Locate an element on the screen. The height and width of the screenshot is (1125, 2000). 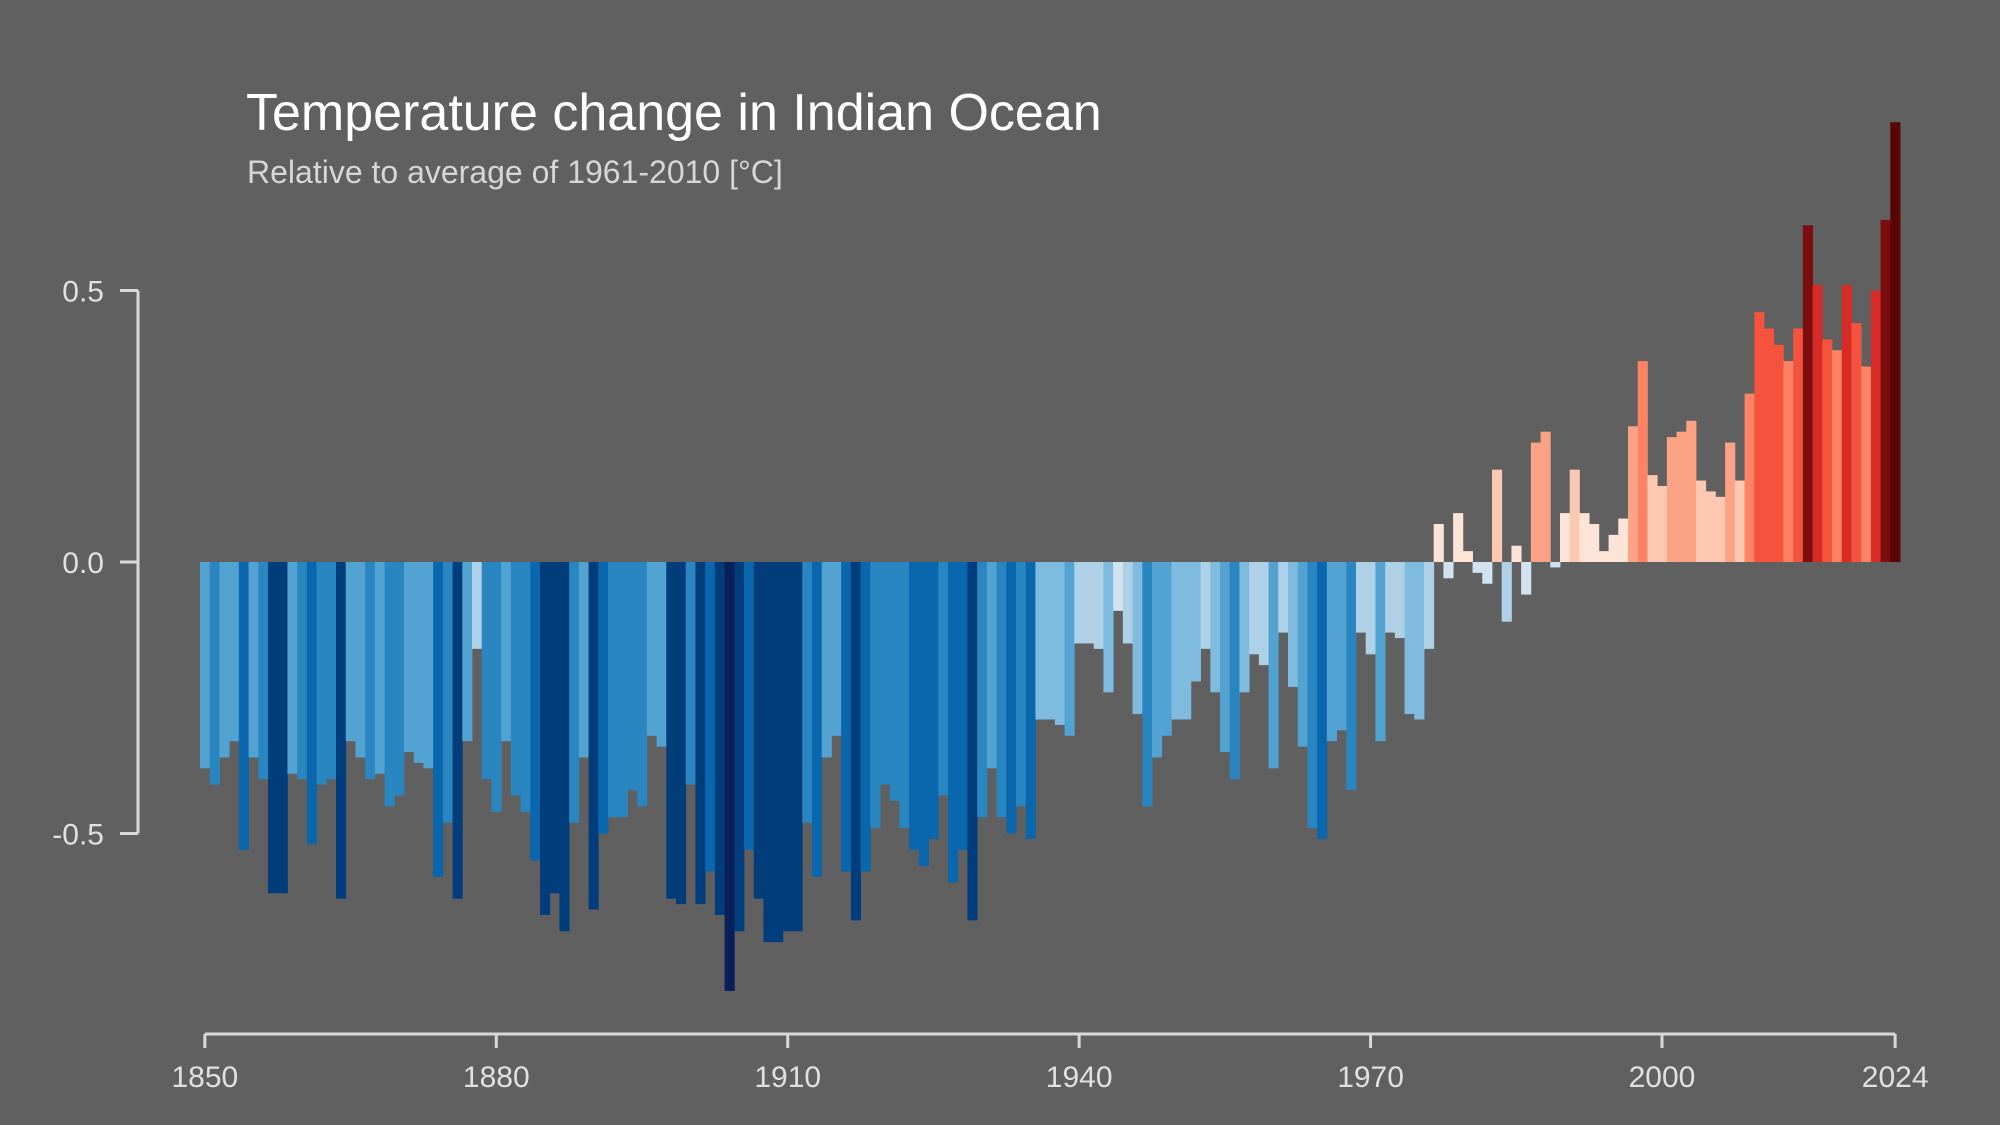
bar-1941 is located at coordinates (1089, 603).